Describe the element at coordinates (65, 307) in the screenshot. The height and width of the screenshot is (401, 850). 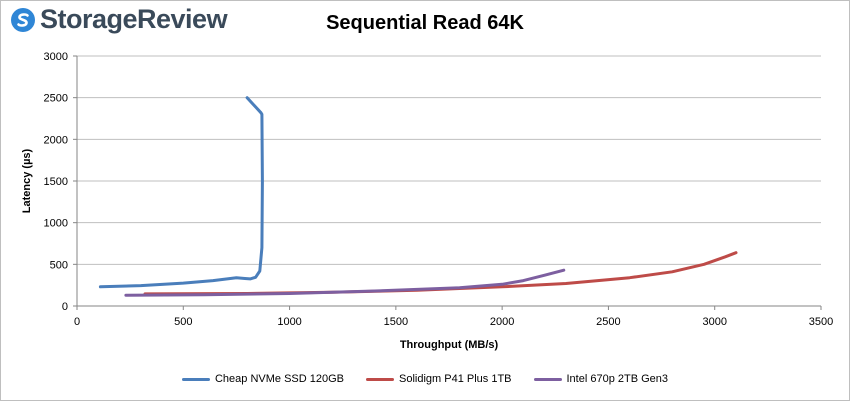
I see `y-tick-label: 0` at that location.